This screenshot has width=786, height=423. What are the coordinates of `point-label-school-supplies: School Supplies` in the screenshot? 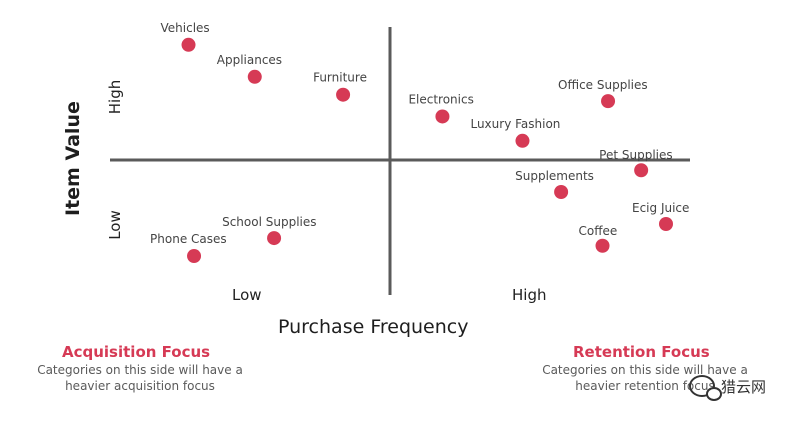 It's located at (269, 222).